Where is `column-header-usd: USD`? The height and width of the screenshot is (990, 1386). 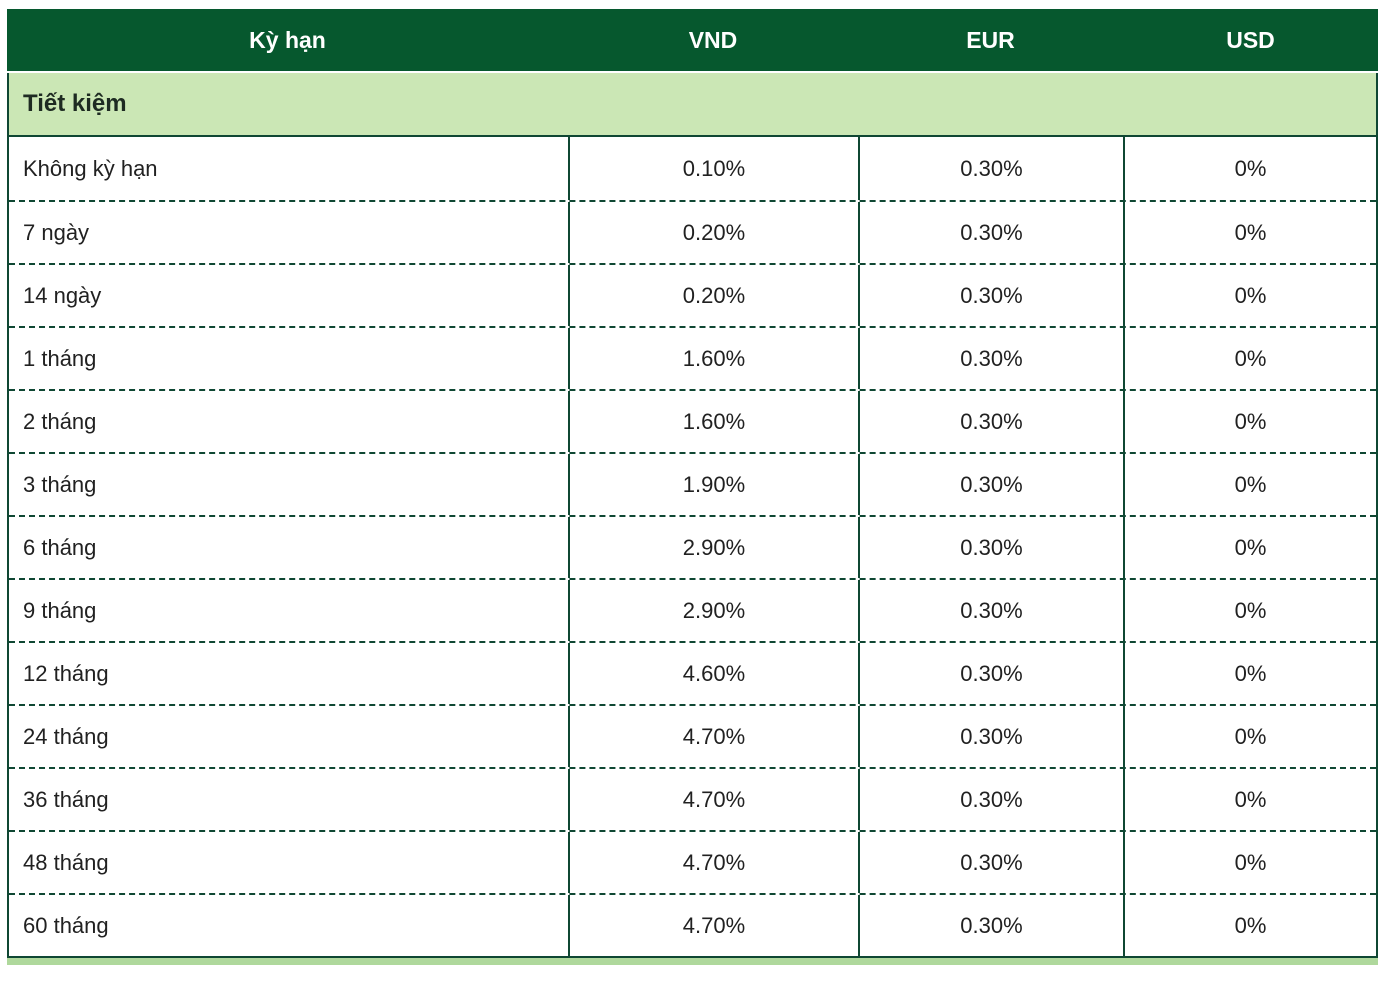
column-header-usd: USD is located at coordinates (1250, 39).